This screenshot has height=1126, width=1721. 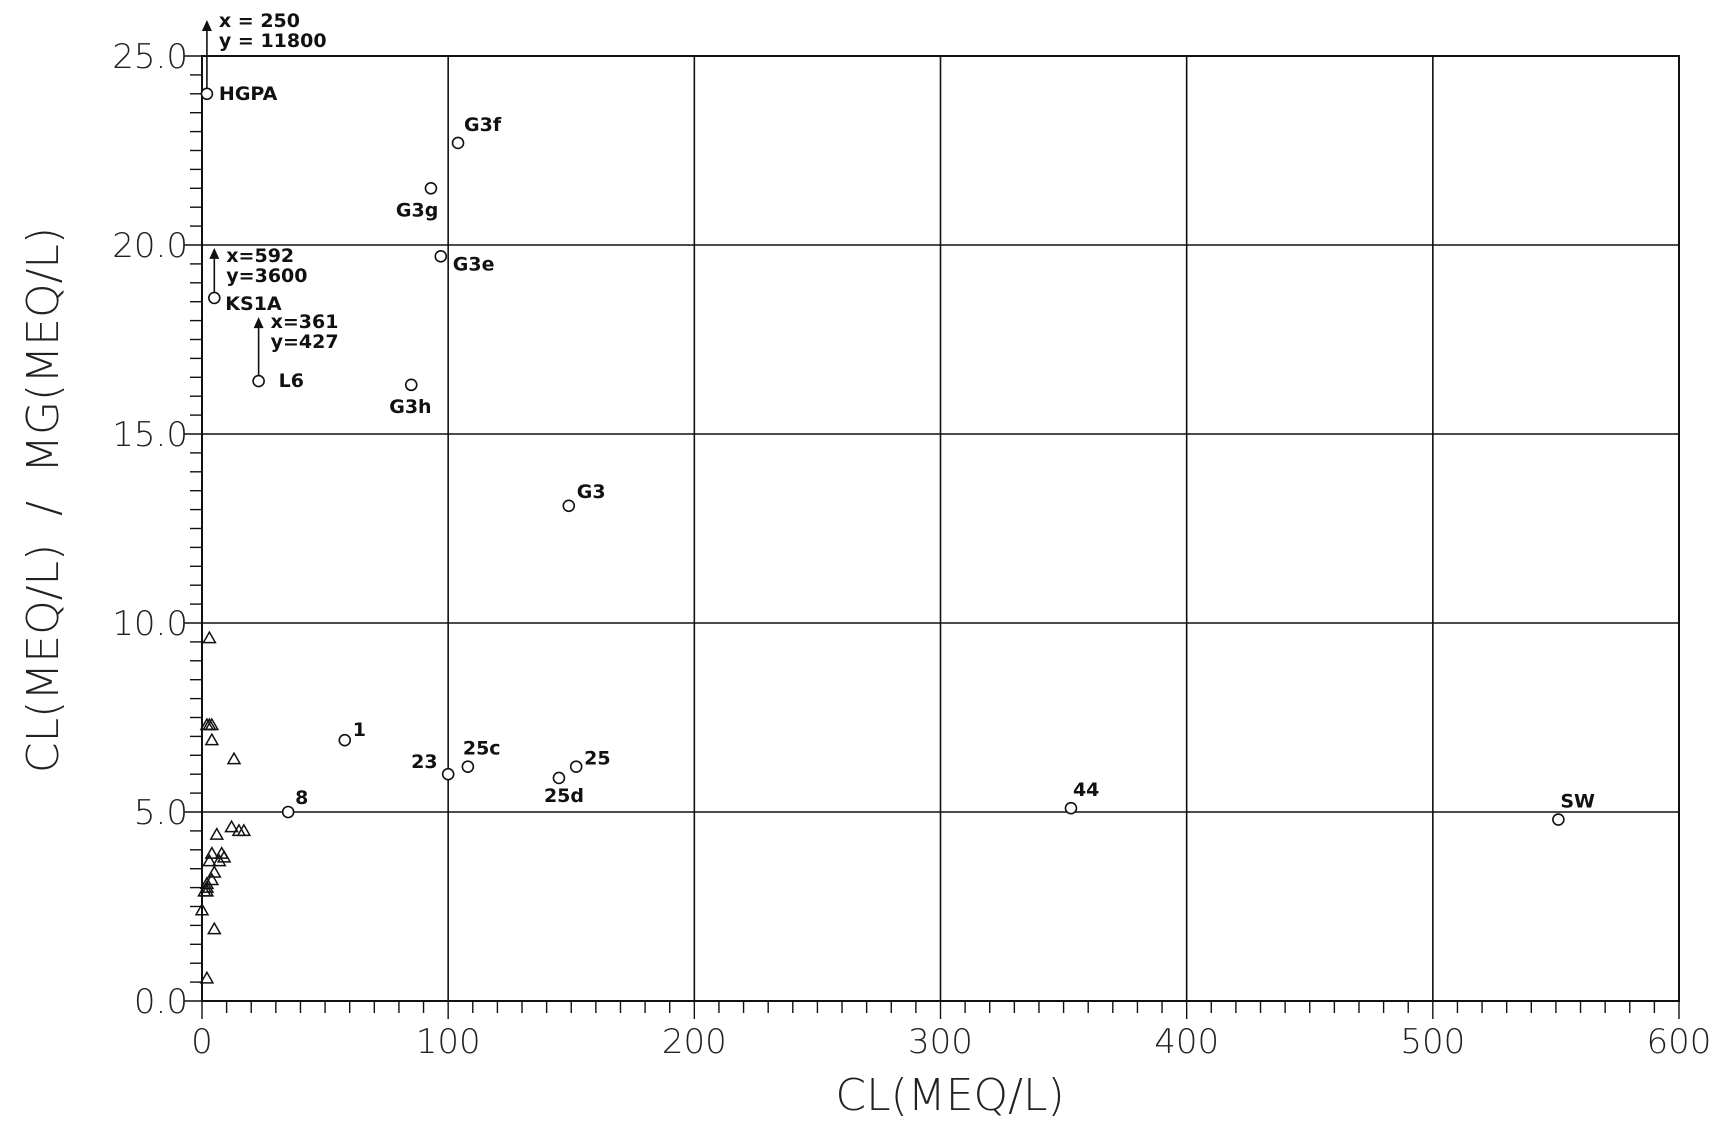 I want to click on annotation-x-L6: x=361, so click(x=305, y=322).